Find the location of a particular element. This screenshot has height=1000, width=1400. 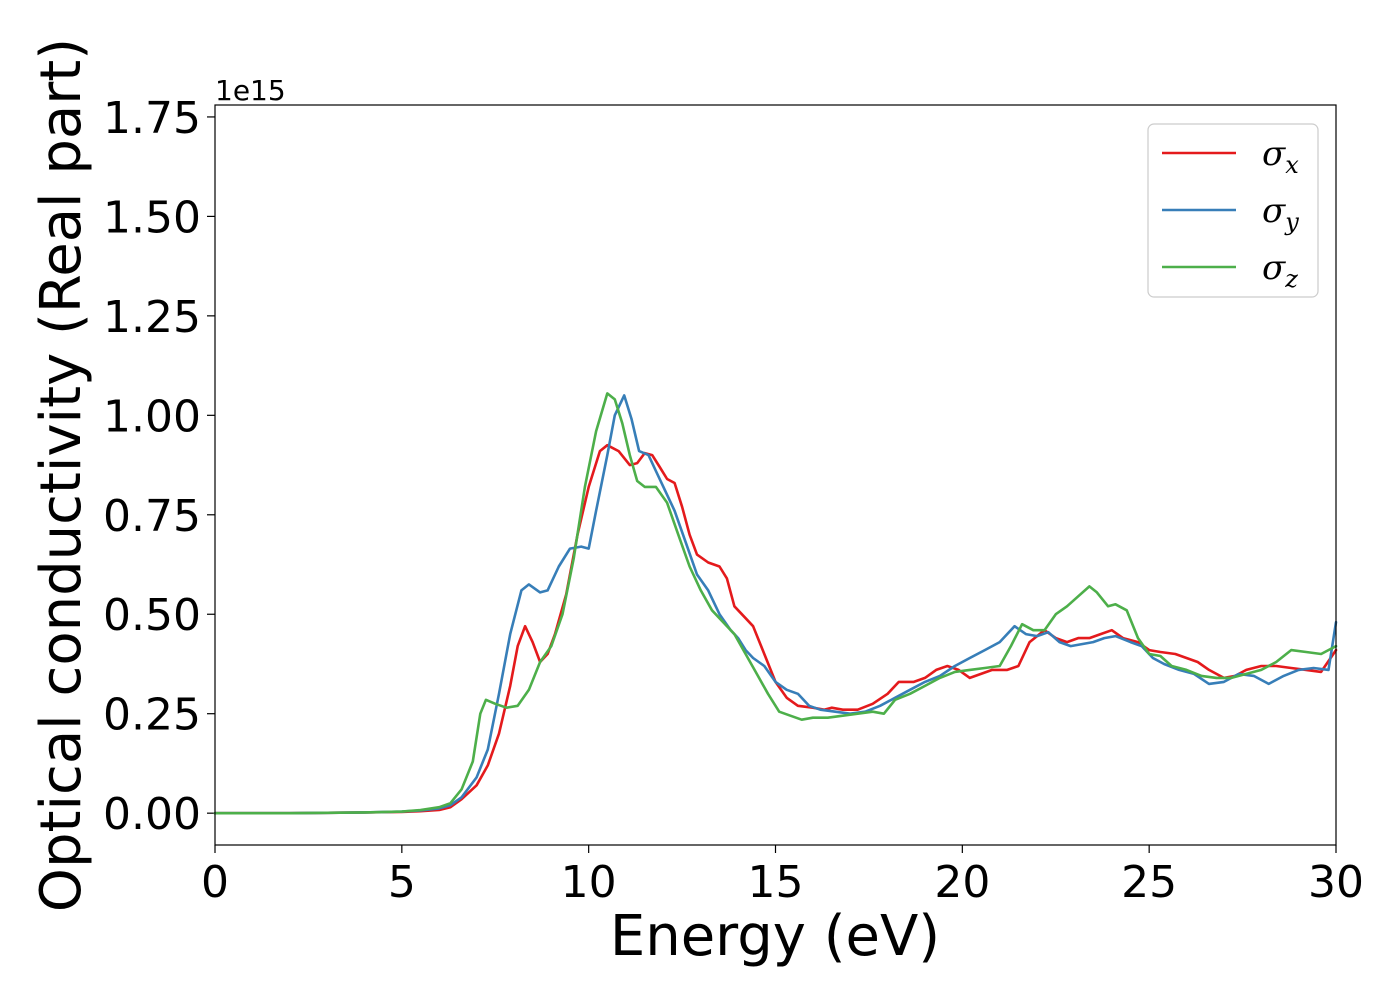

y-tick-label: 1.50 is located at coordinates (152, 217).